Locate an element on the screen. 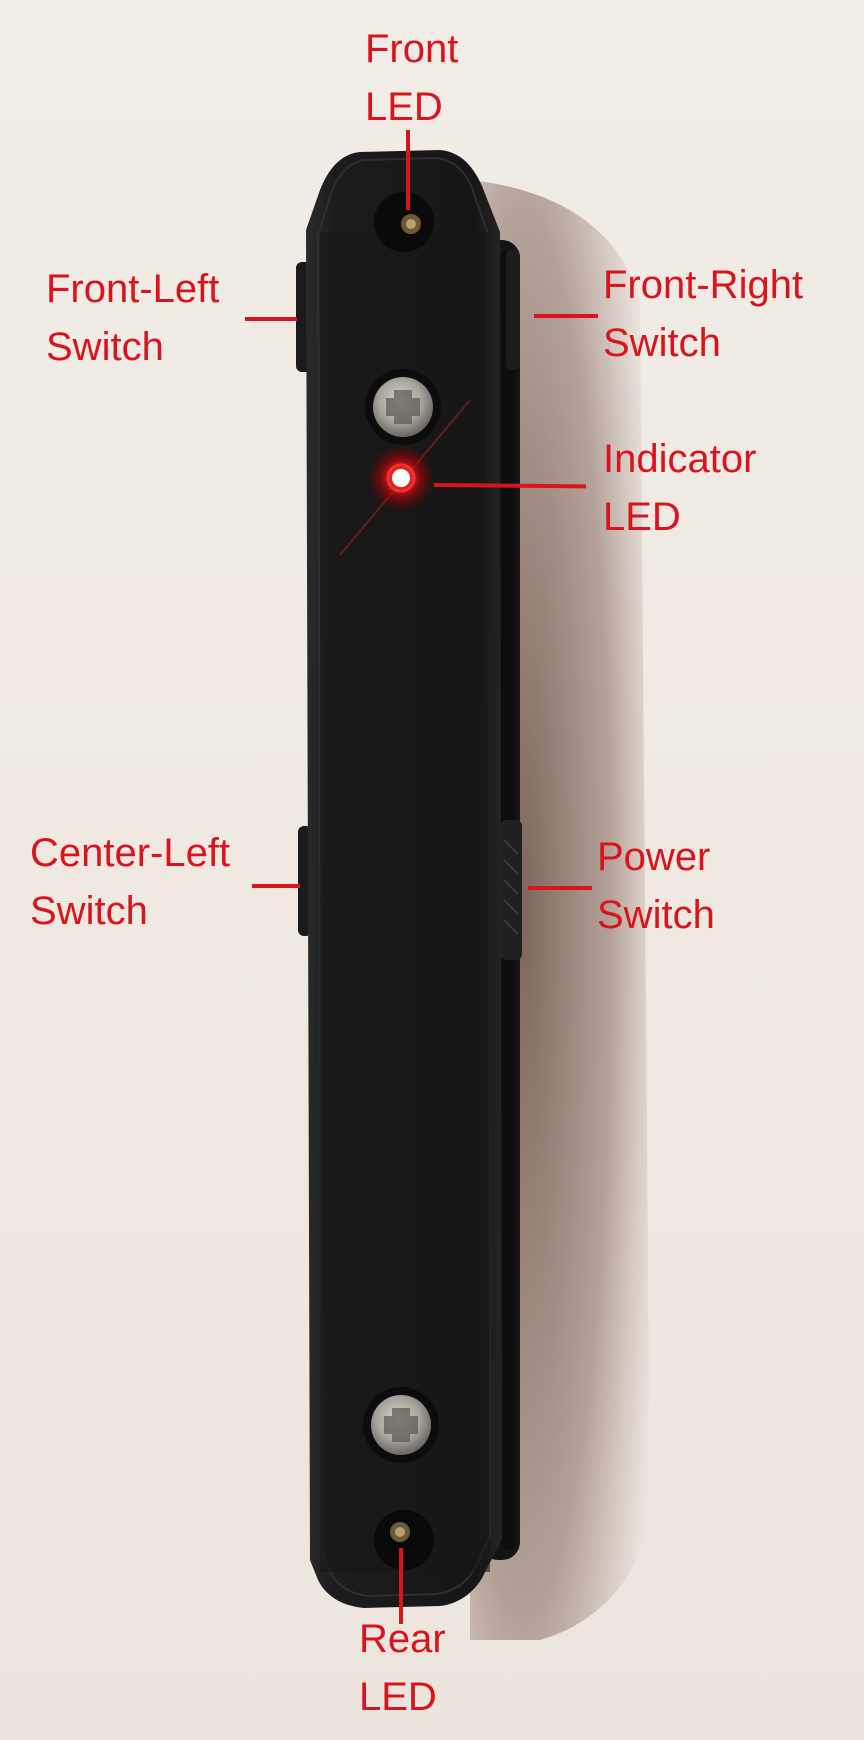  center-left-switch-label: Center-Left Switch is located at coordinates (130, 882).